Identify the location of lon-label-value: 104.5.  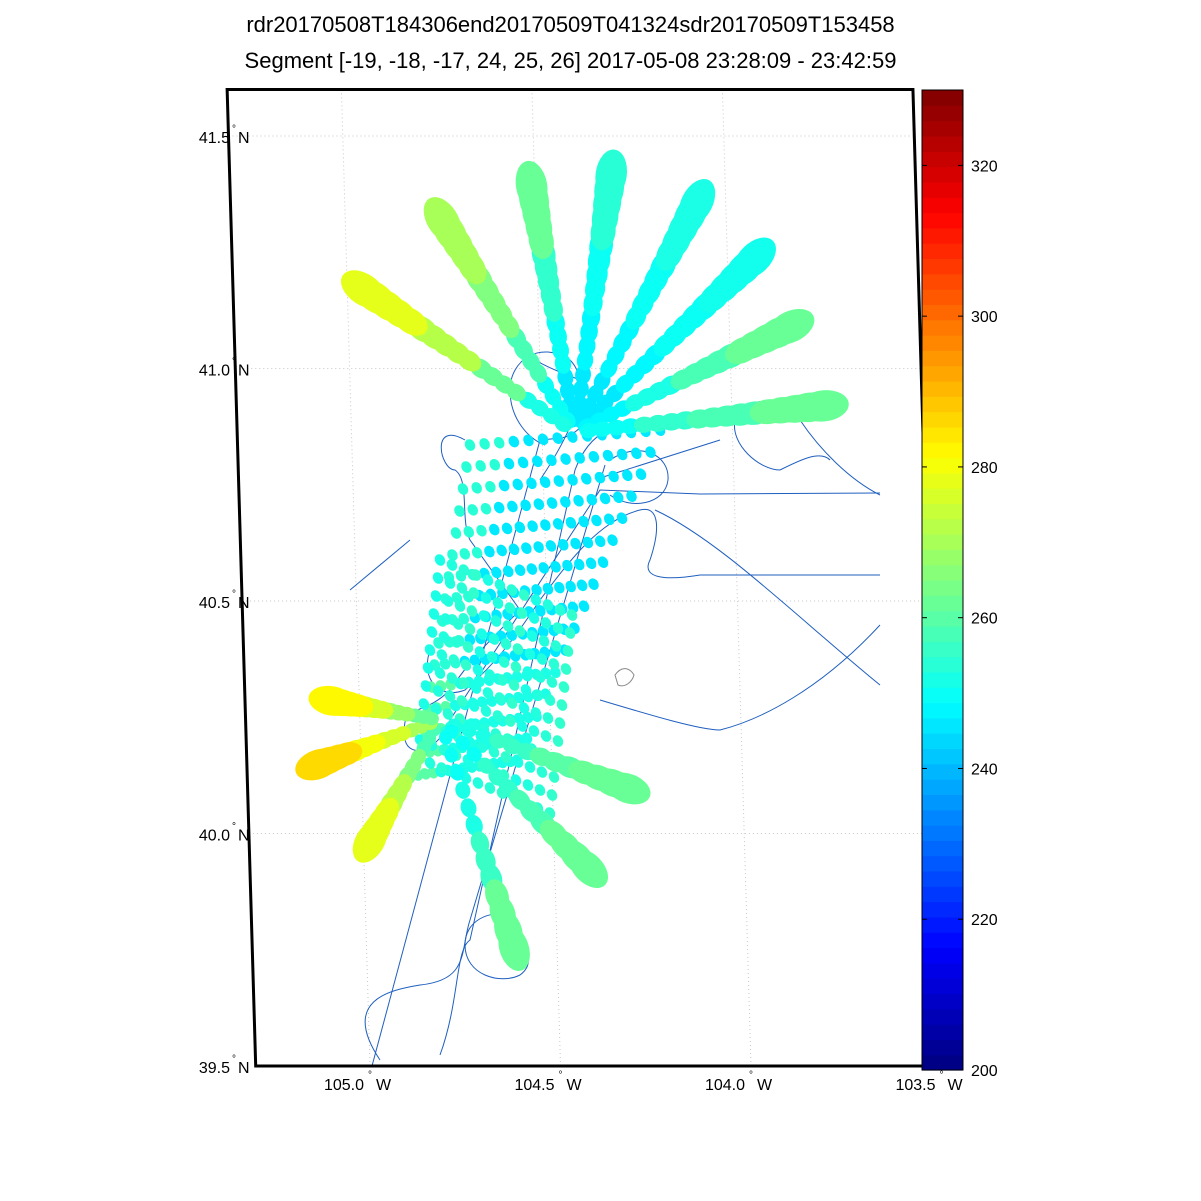
(534, 1085).